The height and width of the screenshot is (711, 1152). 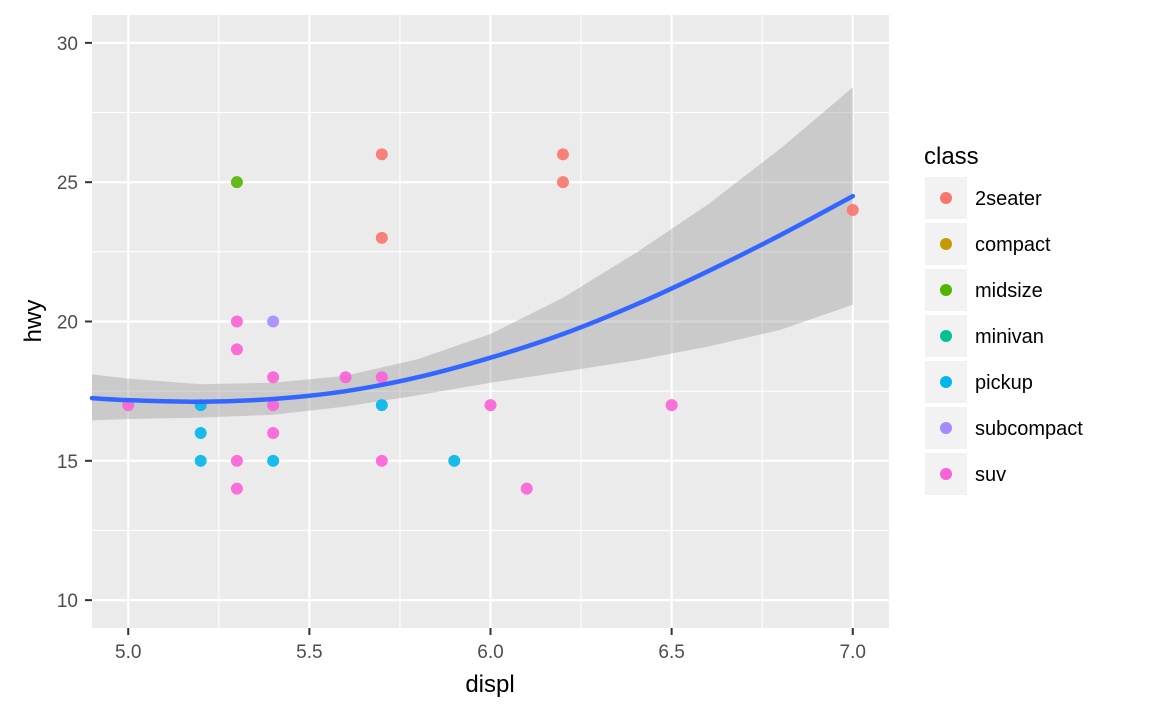 I want to click on legend-label-suv: suv, so click(x=990, y=475).